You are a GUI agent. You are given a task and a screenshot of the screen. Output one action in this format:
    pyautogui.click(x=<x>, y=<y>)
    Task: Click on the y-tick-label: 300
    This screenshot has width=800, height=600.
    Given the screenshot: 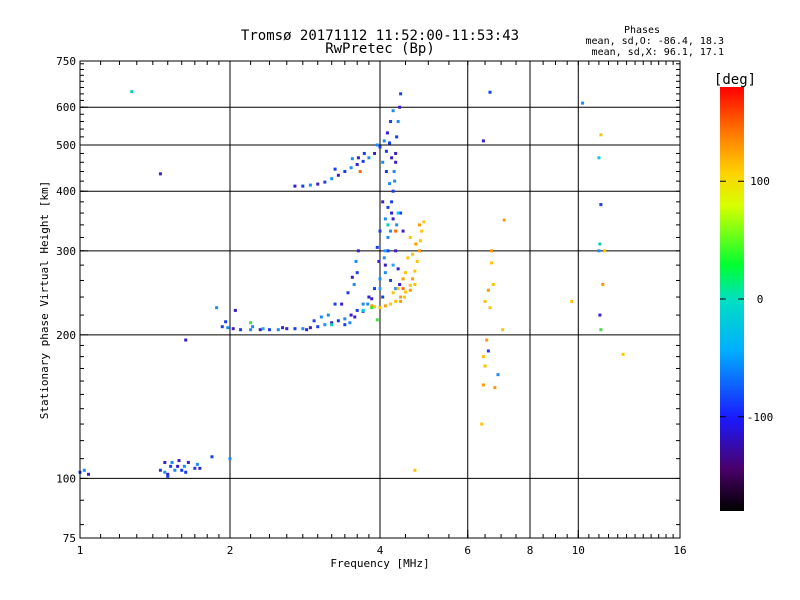 What is the action you would take?
    pyautogui.click(x=66, y=251)
    